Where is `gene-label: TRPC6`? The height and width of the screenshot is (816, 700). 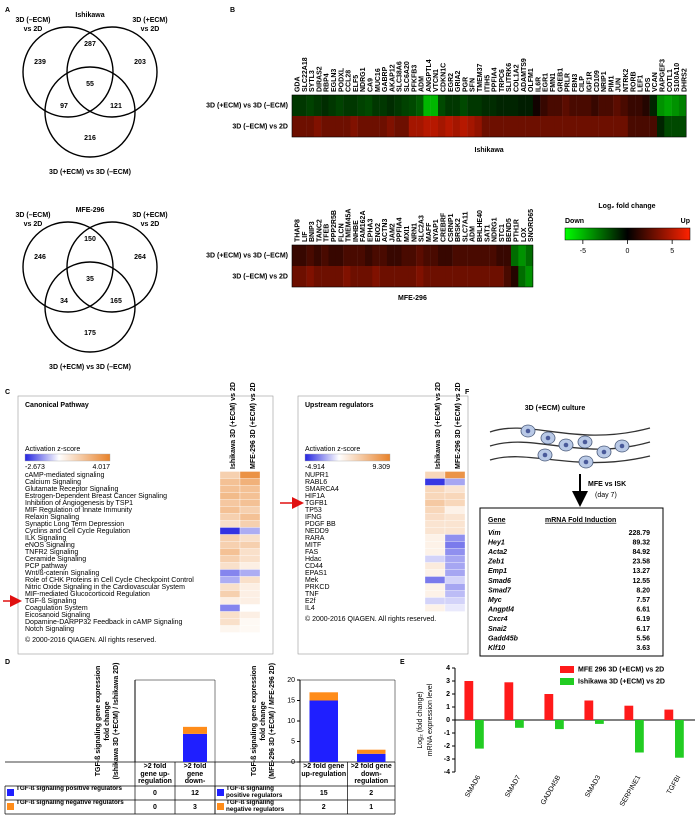 gene-label: TRPC6 is located at coordinates (502, 80).